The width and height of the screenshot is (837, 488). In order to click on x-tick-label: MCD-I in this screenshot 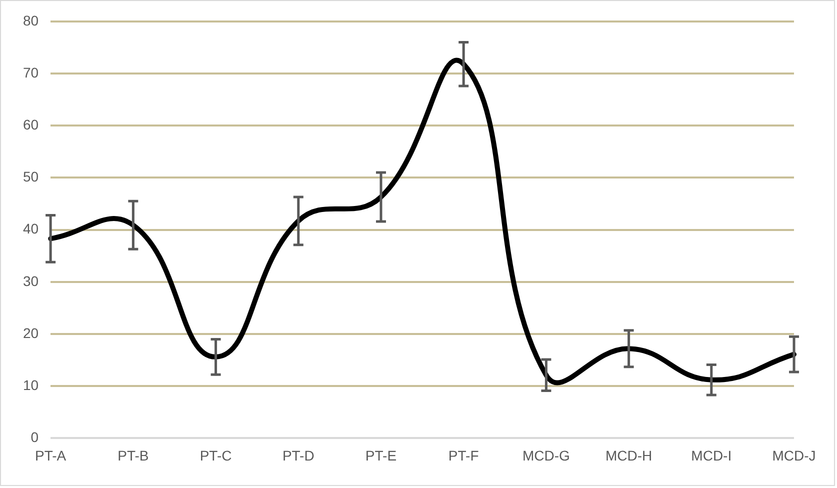, I will do `click(711, 455)`.